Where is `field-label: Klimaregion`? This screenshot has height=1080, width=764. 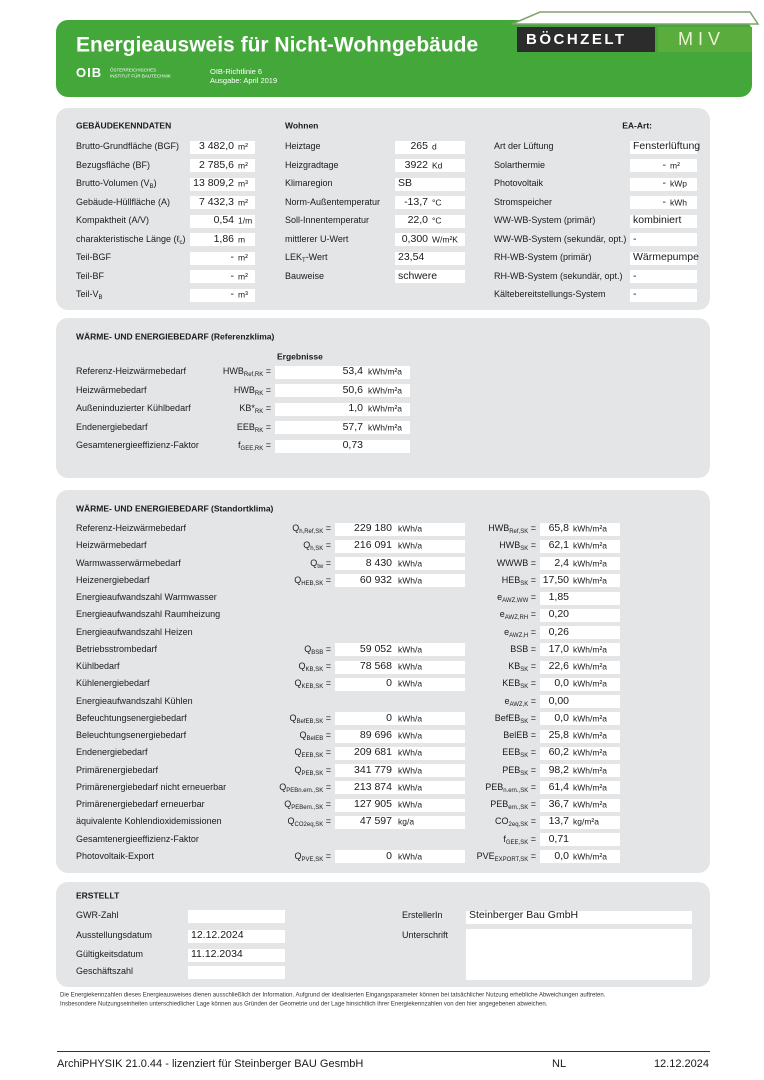
field-label: Klimaregion is located at coordinates (309, 183).